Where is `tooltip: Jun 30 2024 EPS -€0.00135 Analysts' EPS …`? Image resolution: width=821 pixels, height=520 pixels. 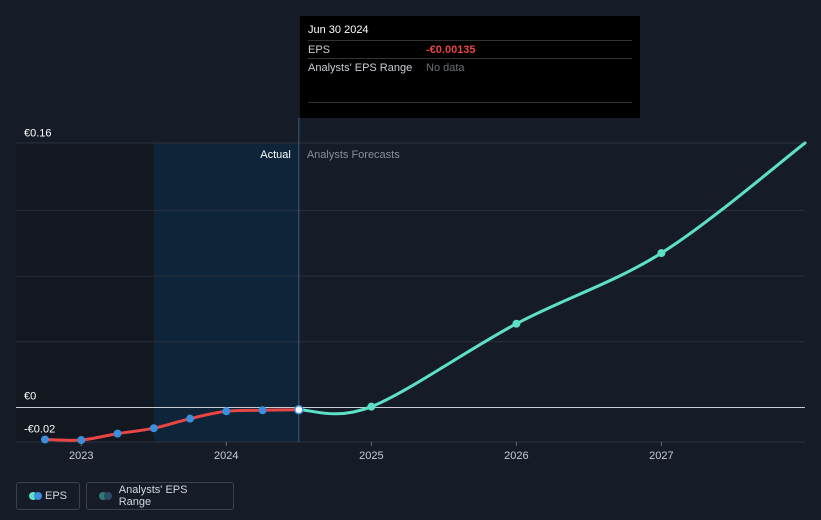
tooltip: Jun 30 2024 EPS -€0.00135 Analysts' EPS … is located at coordinates (470, 67).